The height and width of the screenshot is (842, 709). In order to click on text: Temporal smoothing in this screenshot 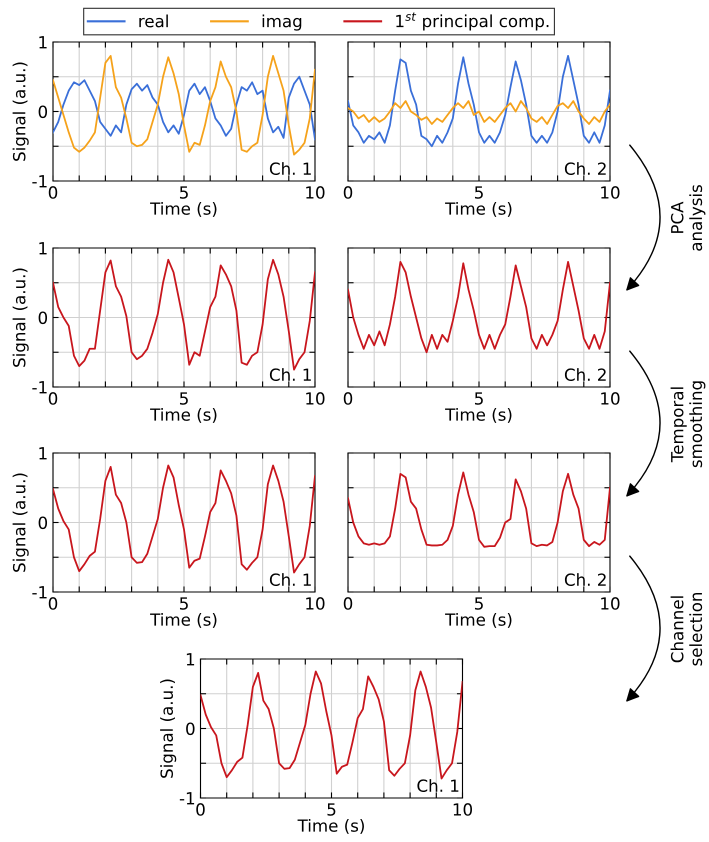, I will do `click(688, 424)`.